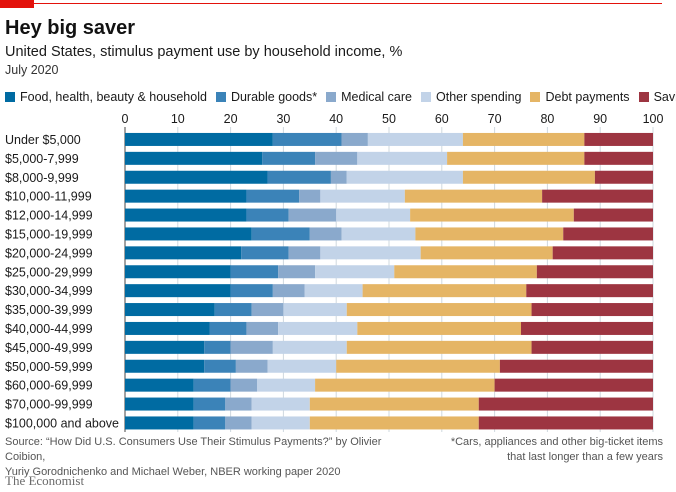 The image size is (676, 492). Describe the element at coordinates (389, 119) in the screenshot. I see `x-tick-label-50: 50` at that location.